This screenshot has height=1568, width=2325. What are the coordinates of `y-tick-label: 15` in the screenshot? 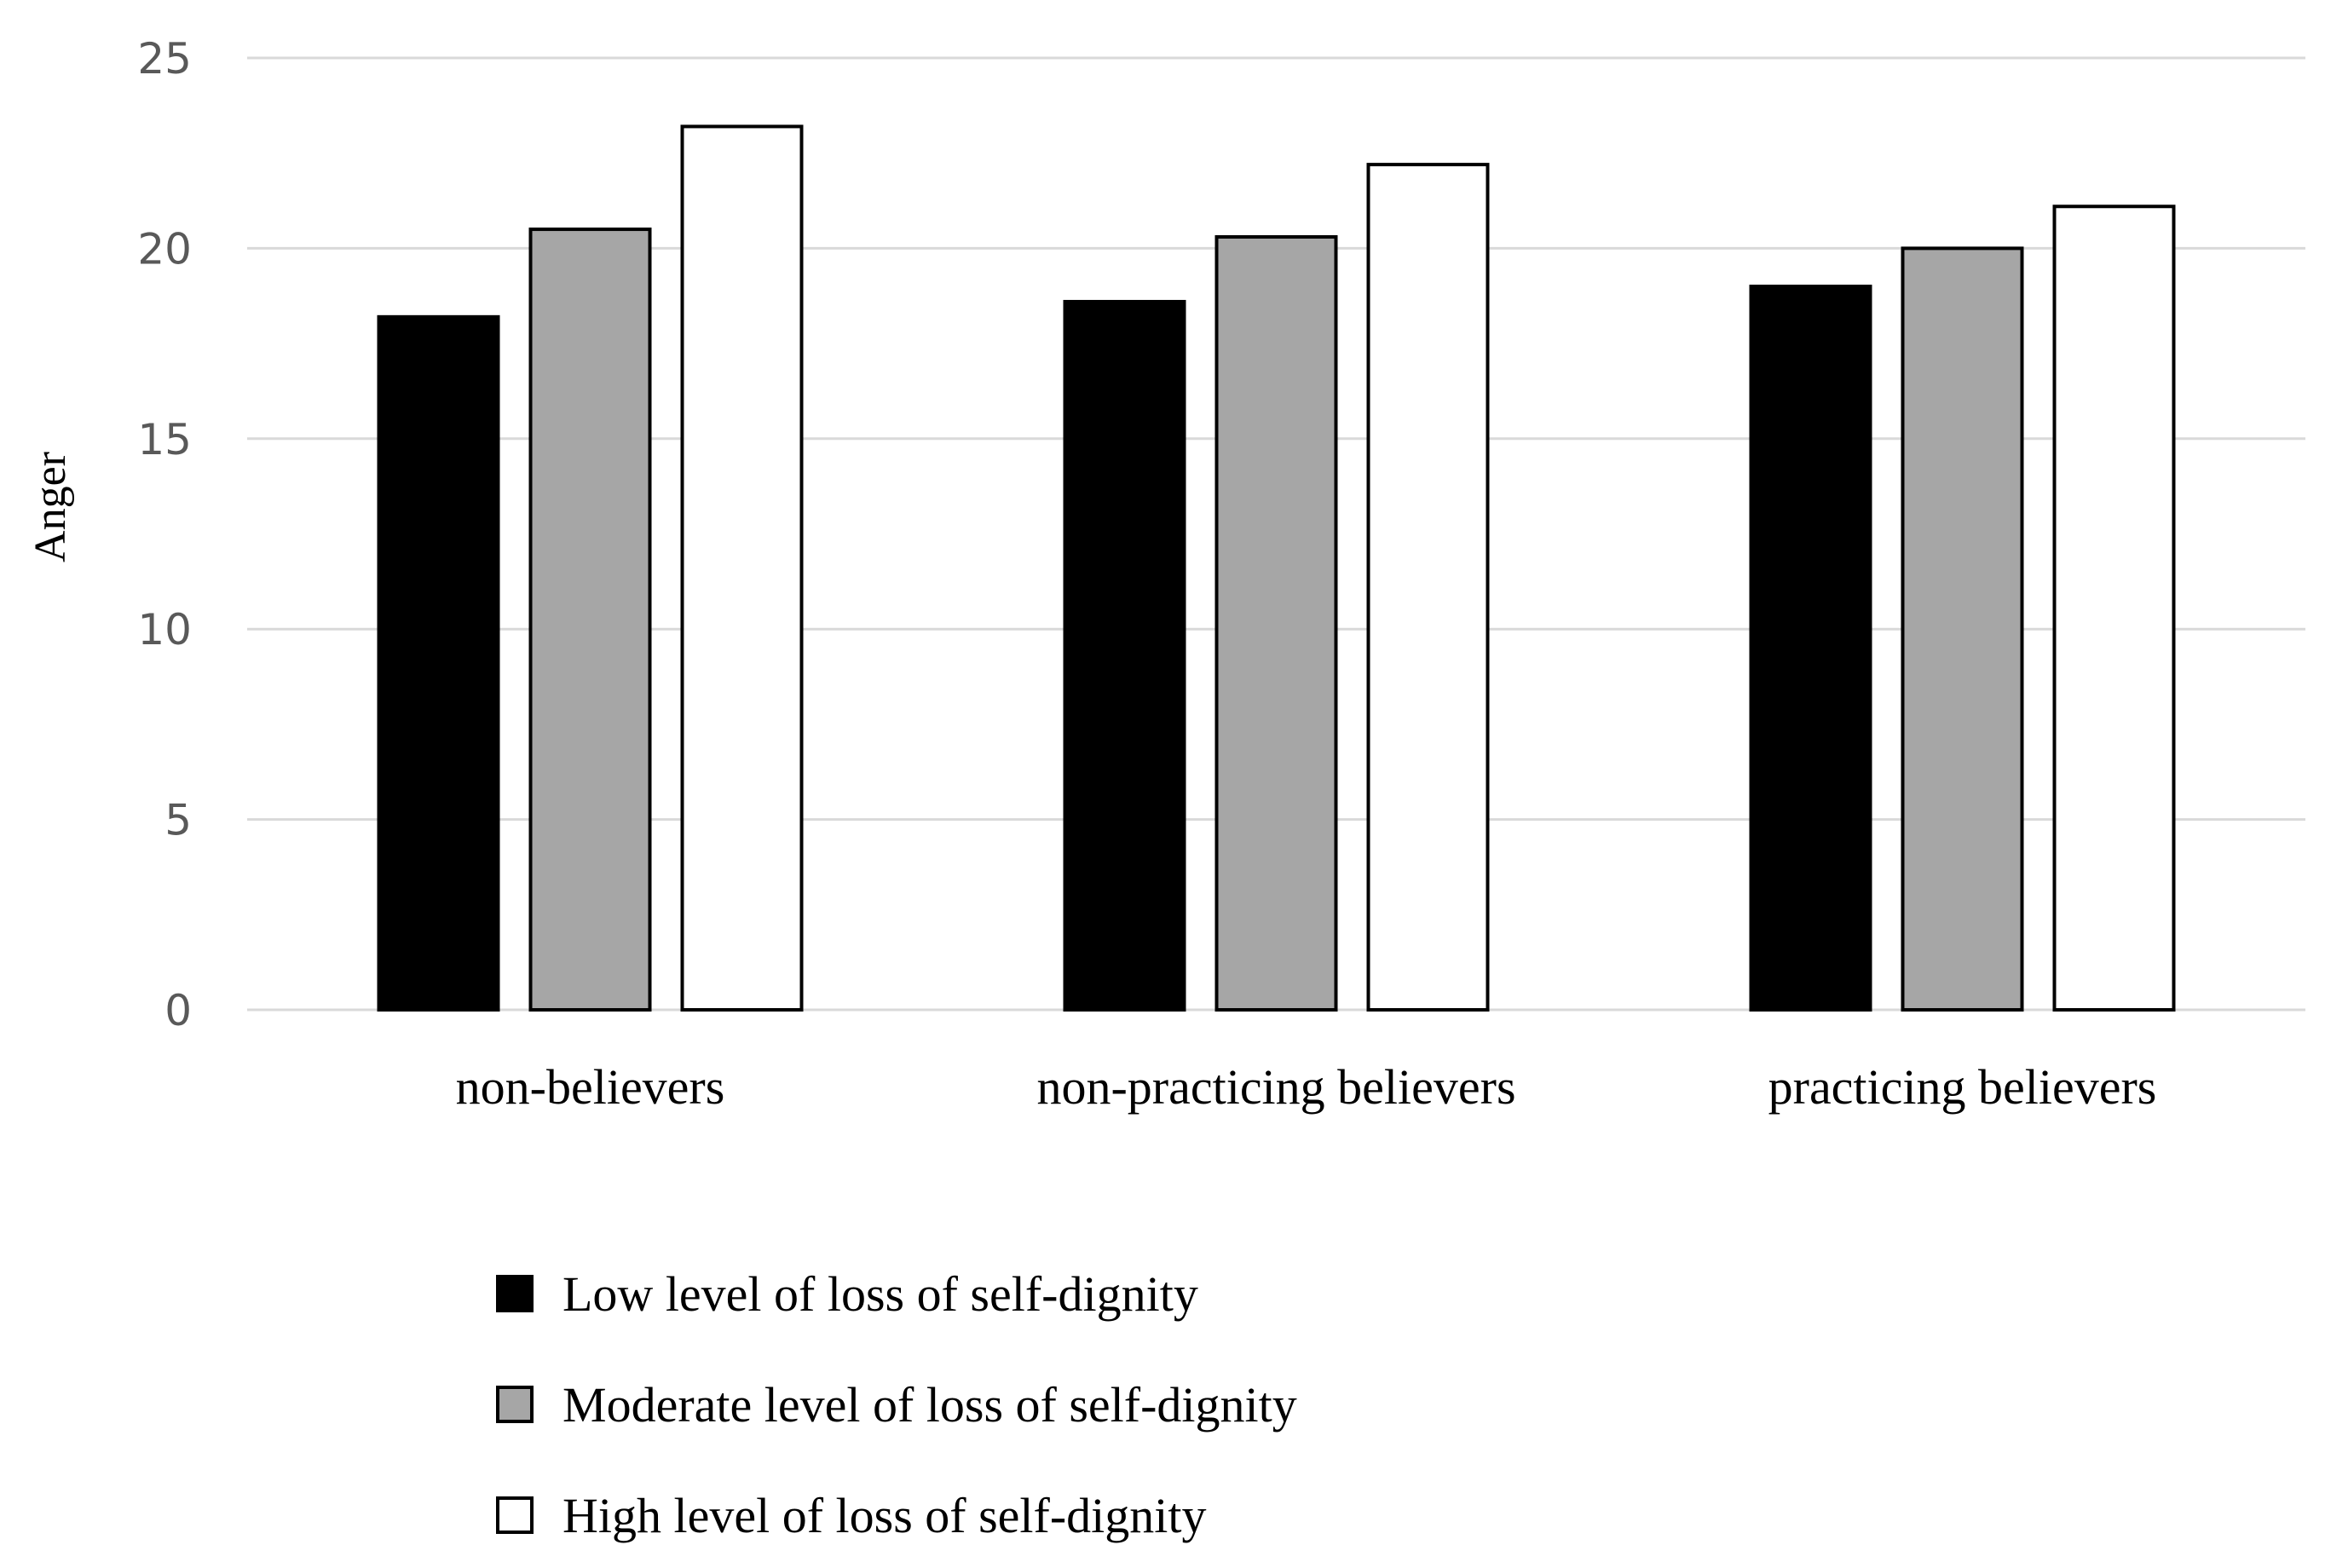 It's located at (164, 439).